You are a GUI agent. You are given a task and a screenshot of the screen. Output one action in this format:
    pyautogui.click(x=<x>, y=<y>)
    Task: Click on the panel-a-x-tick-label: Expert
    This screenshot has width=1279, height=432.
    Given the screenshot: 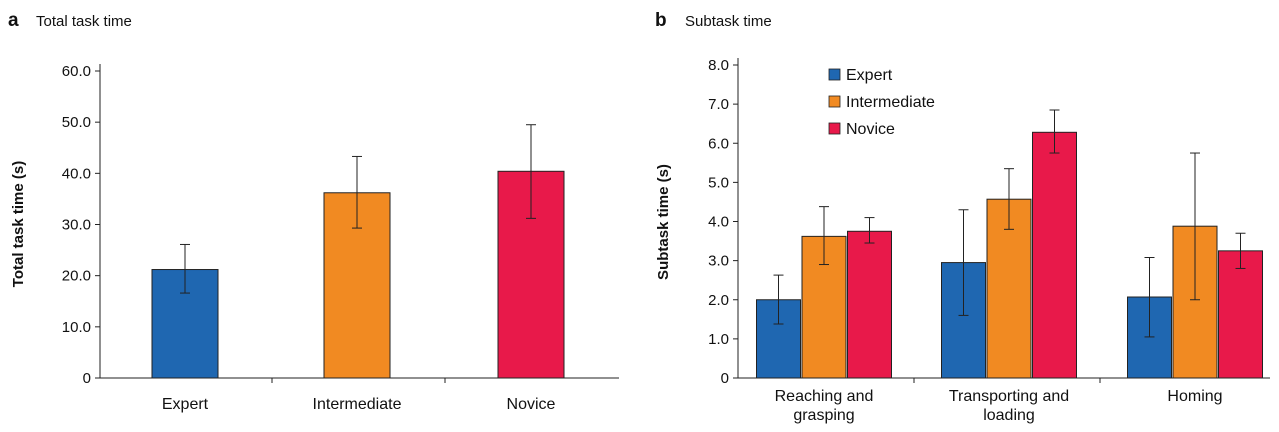 What is the action you would take?
    pyautogui.click(x=185, y=404)
    